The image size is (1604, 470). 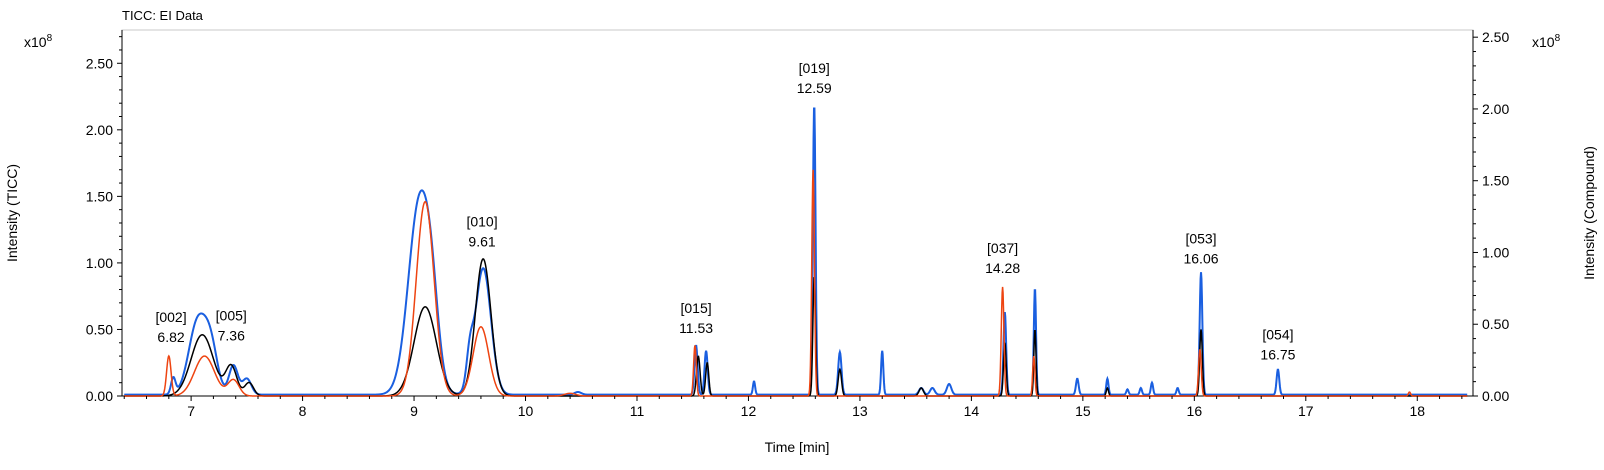 What do you see at coordinates (1002, 248) in the screenshot?
I see `peak-label-id: [037]` at bounding box center [1002, 248].